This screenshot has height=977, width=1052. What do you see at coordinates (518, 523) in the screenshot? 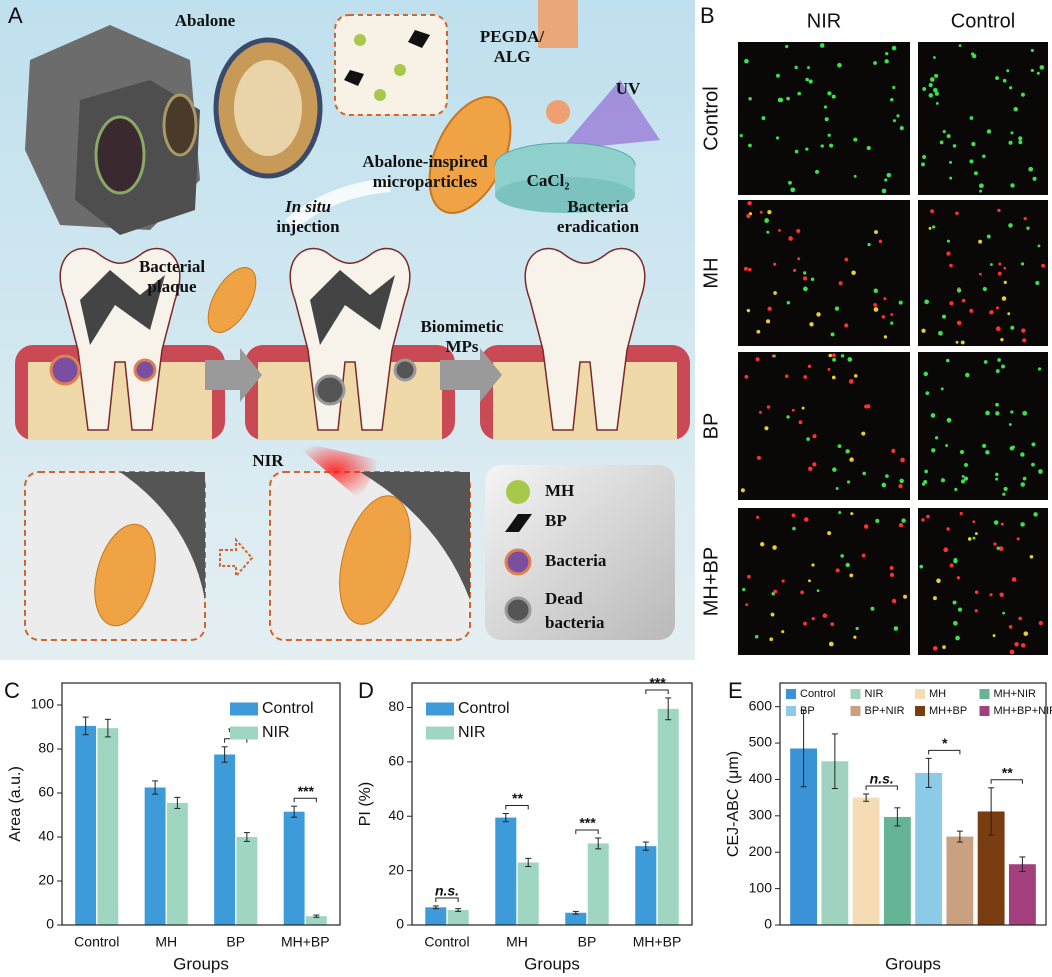
I see `legend-bp` at bounding box center [518, 523].